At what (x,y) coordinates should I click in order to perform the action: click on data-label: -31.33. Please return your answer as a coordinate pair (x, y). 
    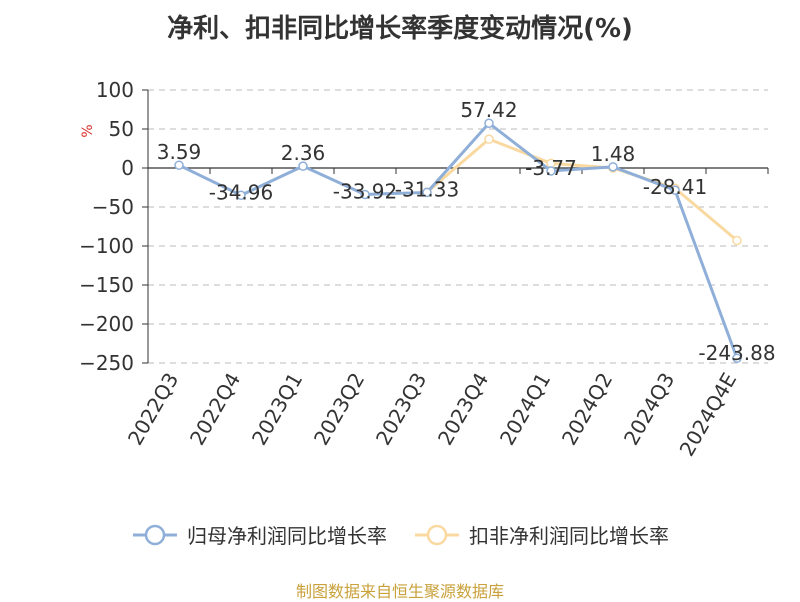
    Looking at the image, I should click on (427, 189).